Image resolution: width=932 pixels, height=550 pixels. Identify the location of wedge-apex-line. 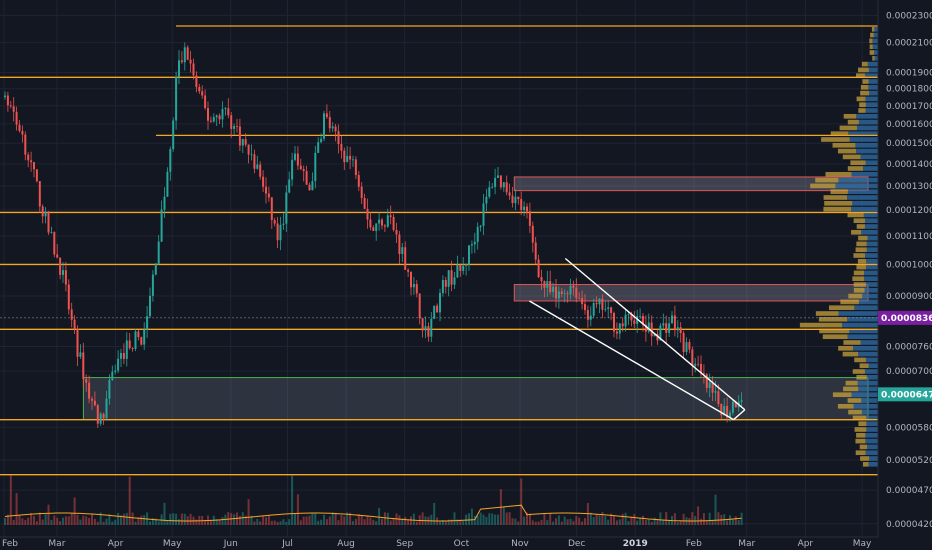
(739, 415).